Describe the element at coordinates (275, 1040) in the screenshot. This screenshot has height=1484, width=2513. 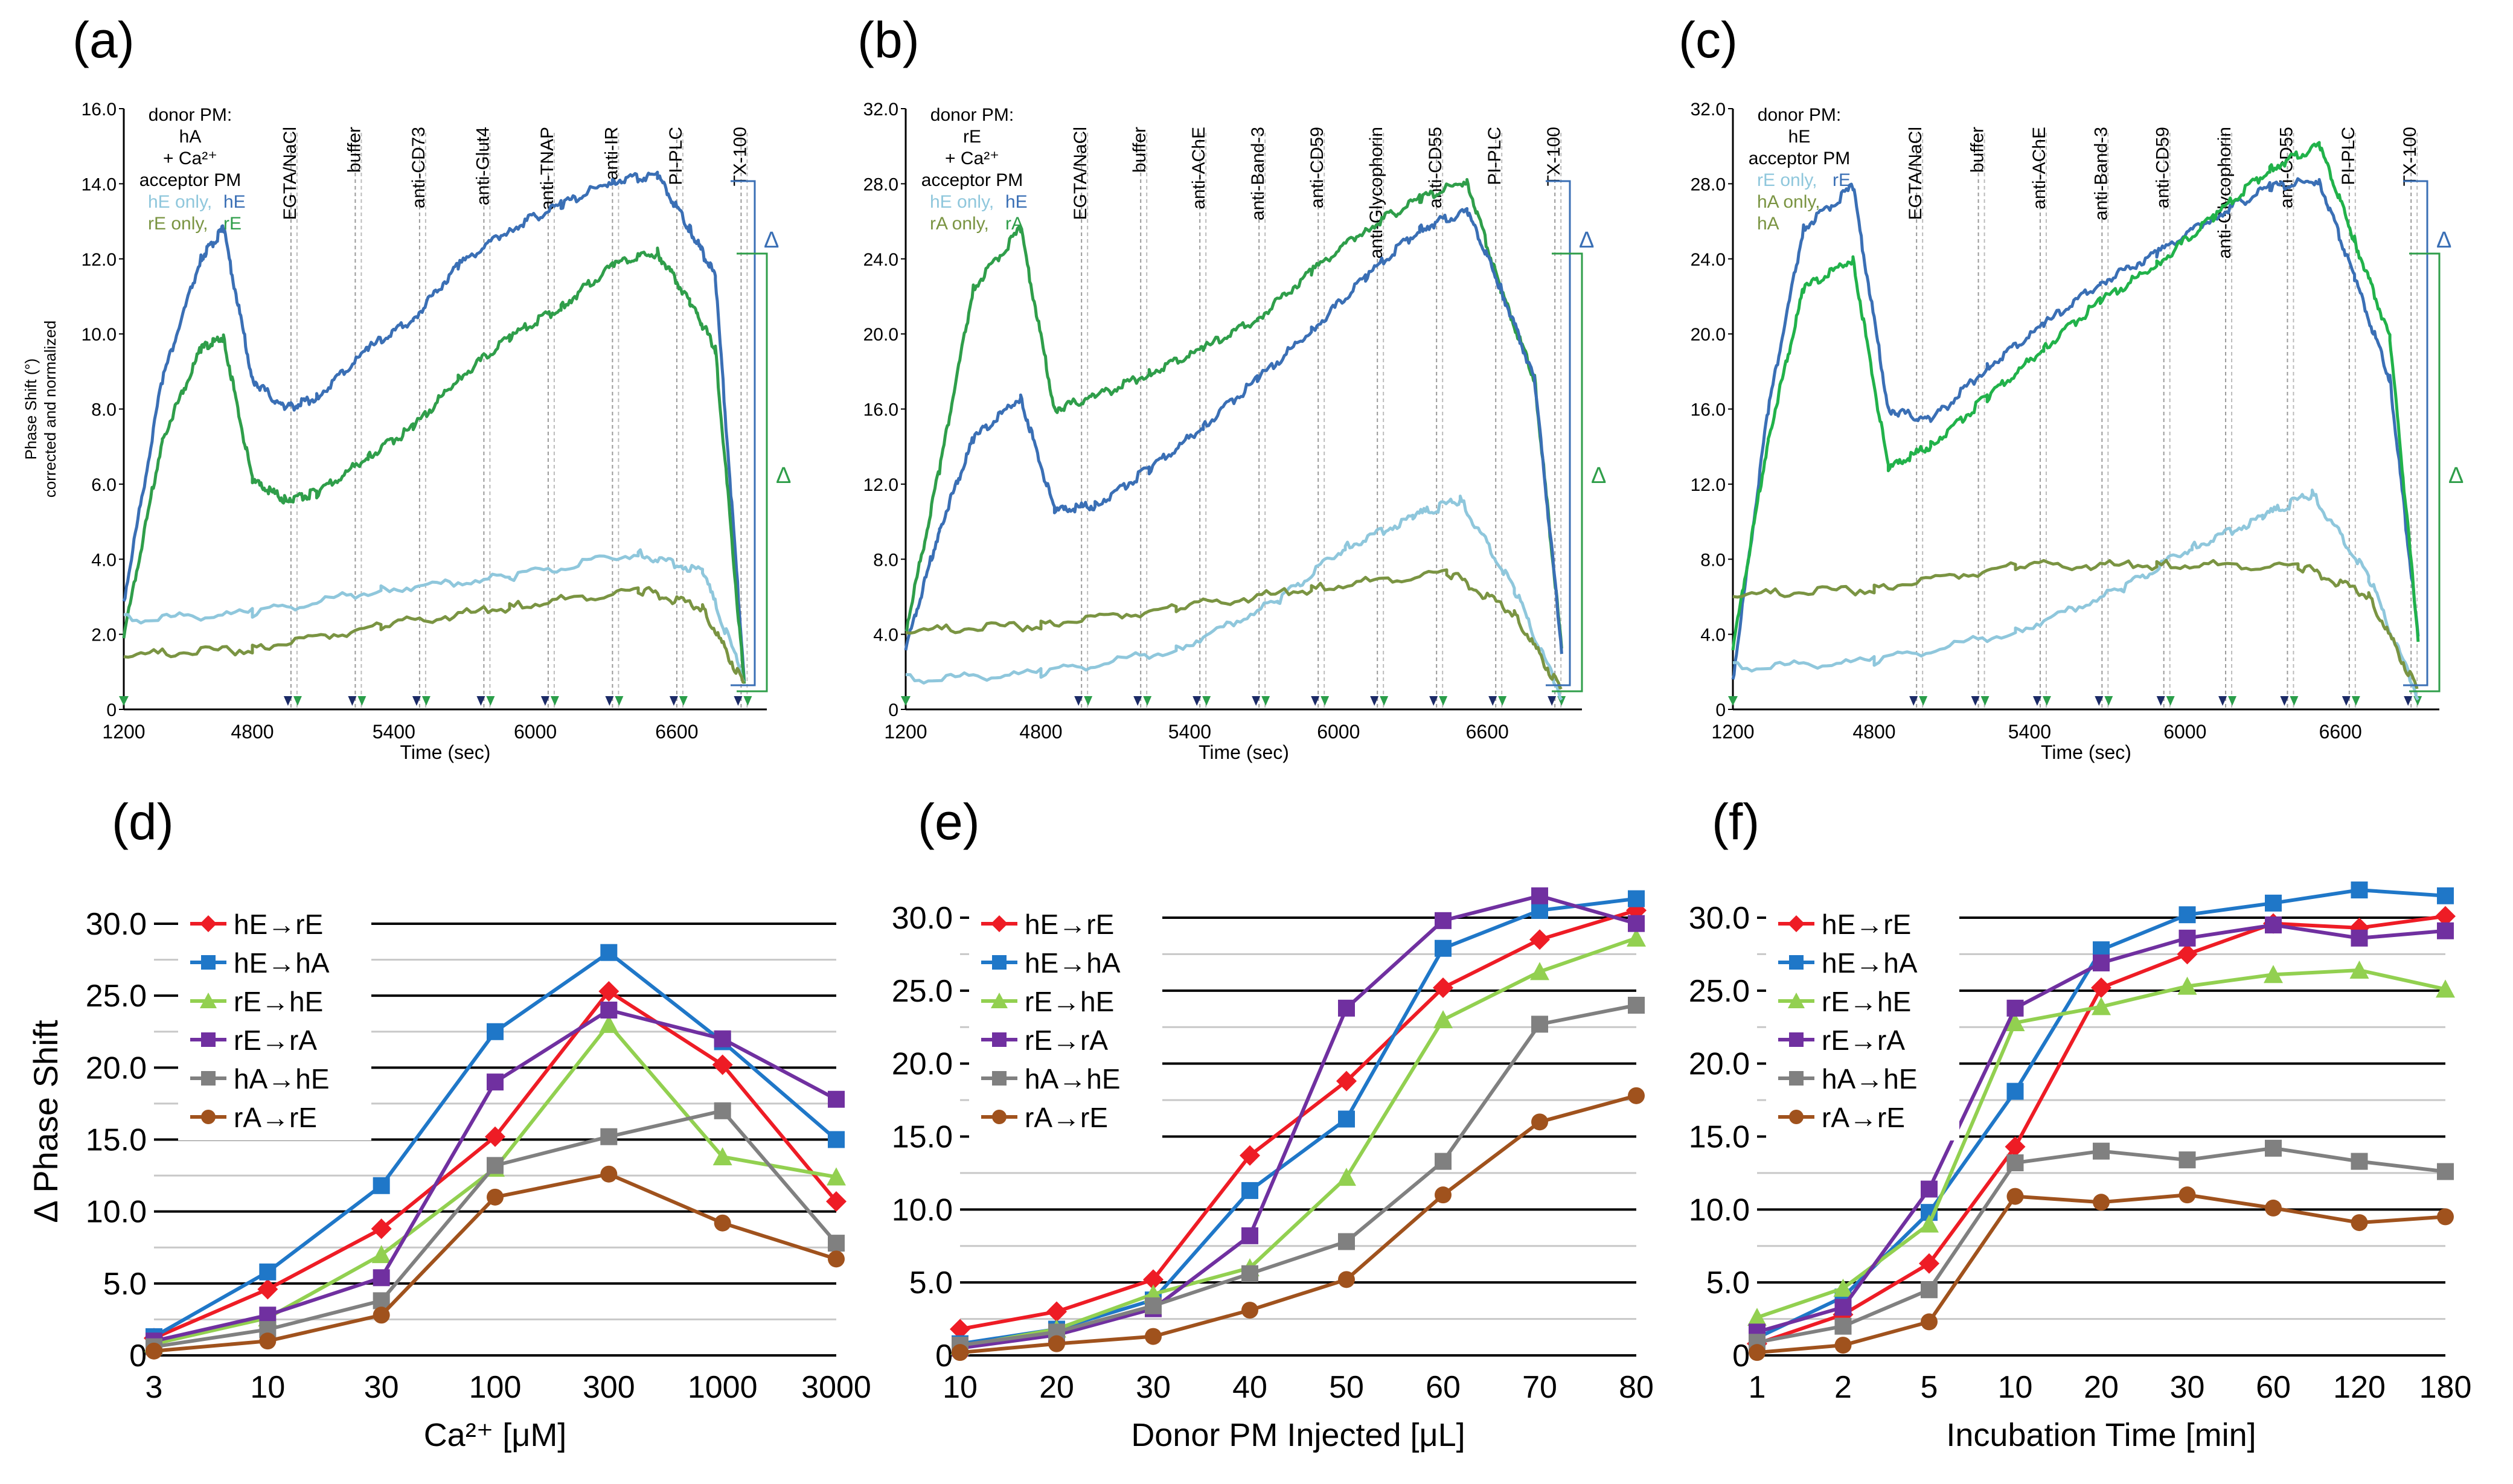
I see `legend-label: rE→rA` at that location.